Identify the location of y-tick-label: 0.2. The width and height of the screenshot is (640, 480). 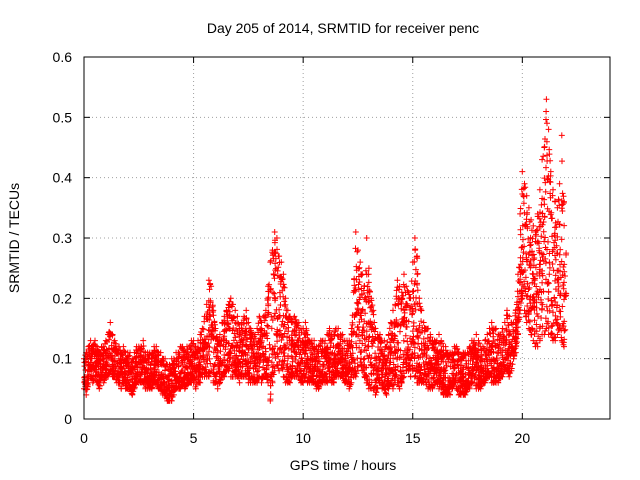
(63, 298).